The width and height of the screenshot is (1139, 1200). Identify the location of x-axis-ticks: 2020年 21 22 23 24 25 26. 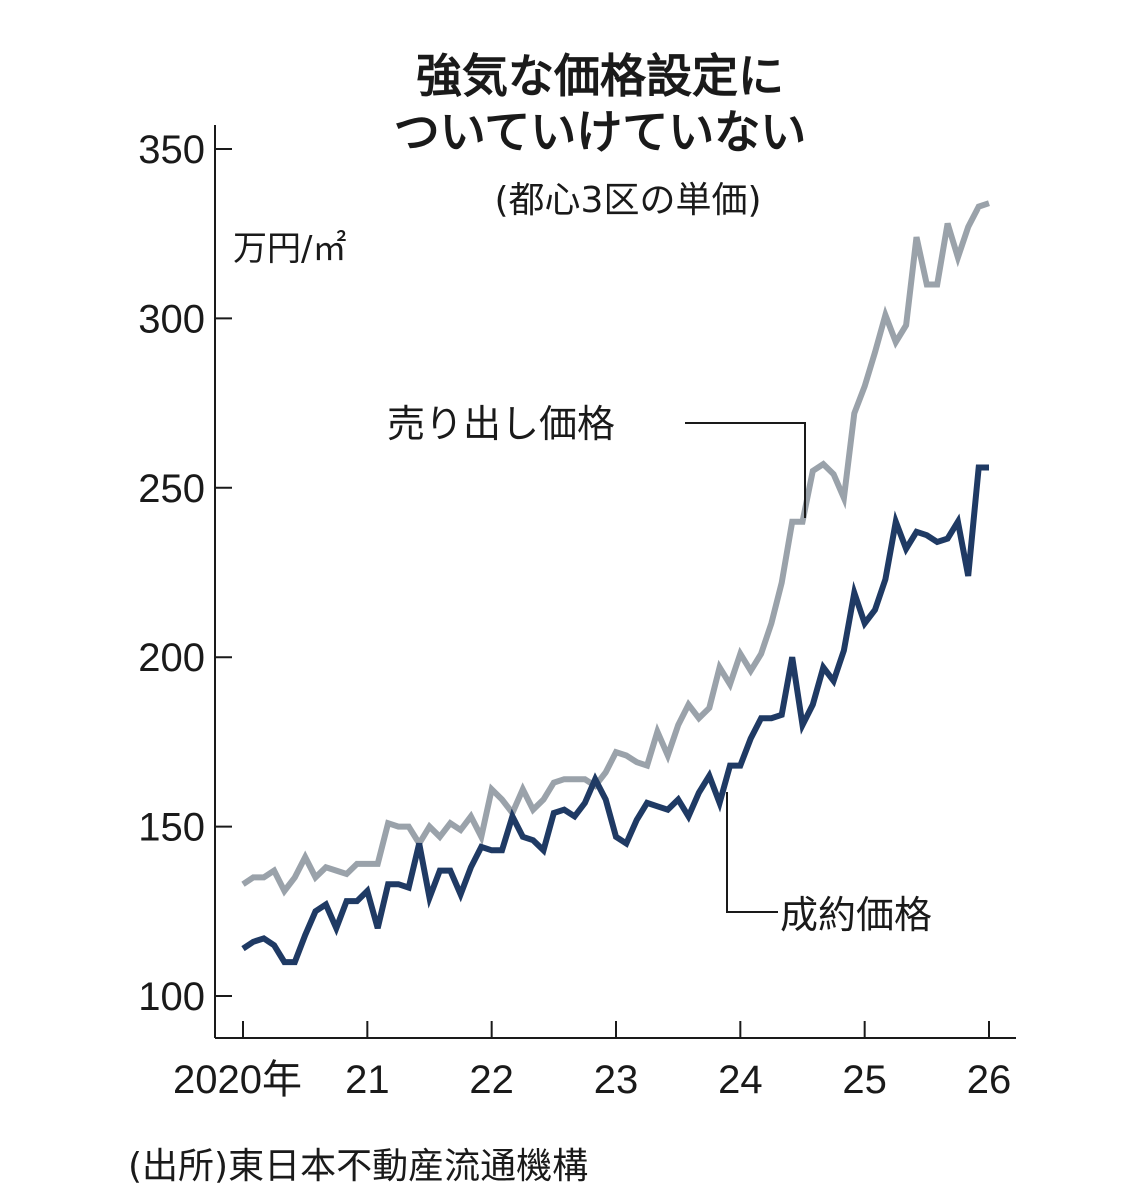
(592, 1061).